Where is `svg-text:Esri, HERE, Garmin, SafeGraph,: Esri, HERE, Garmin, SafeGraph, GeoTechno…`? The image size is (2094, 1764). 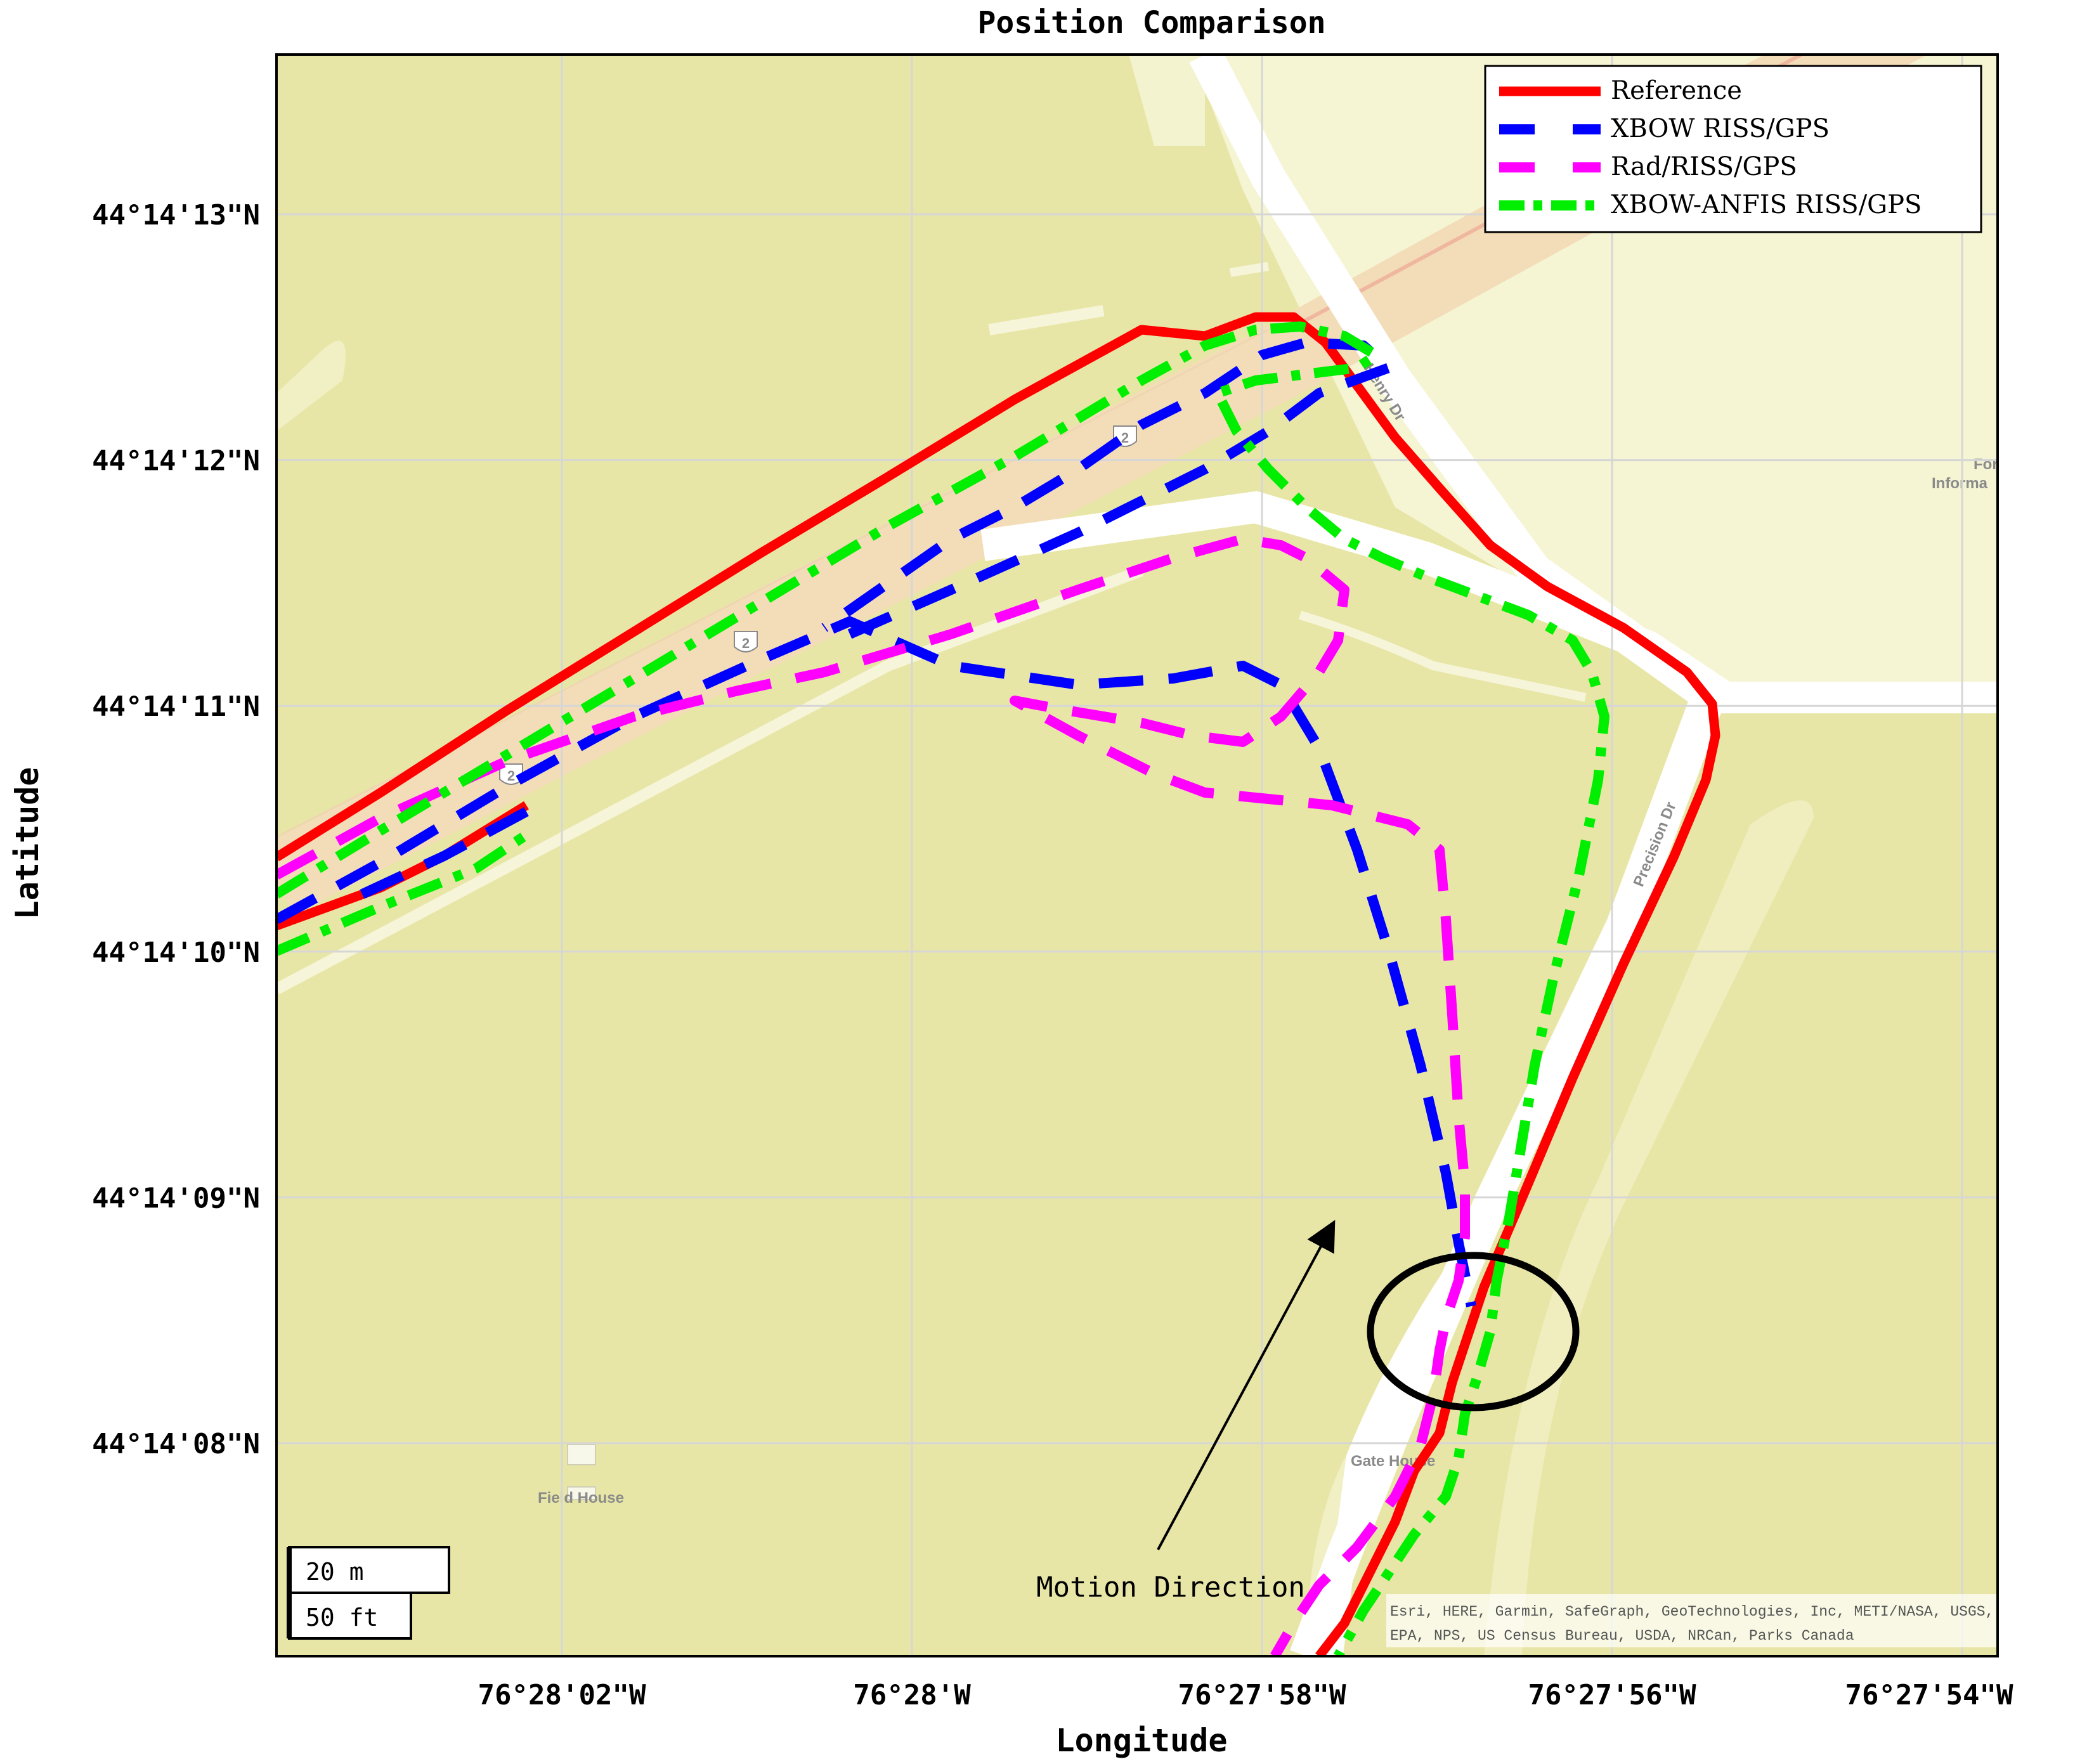
svg-text:Esri, HERE, Garmin, SafeGraph,: Esri, HERE, Garmin, SafeGraph, GeoTechno… is located at coordinates (1692, 1612).